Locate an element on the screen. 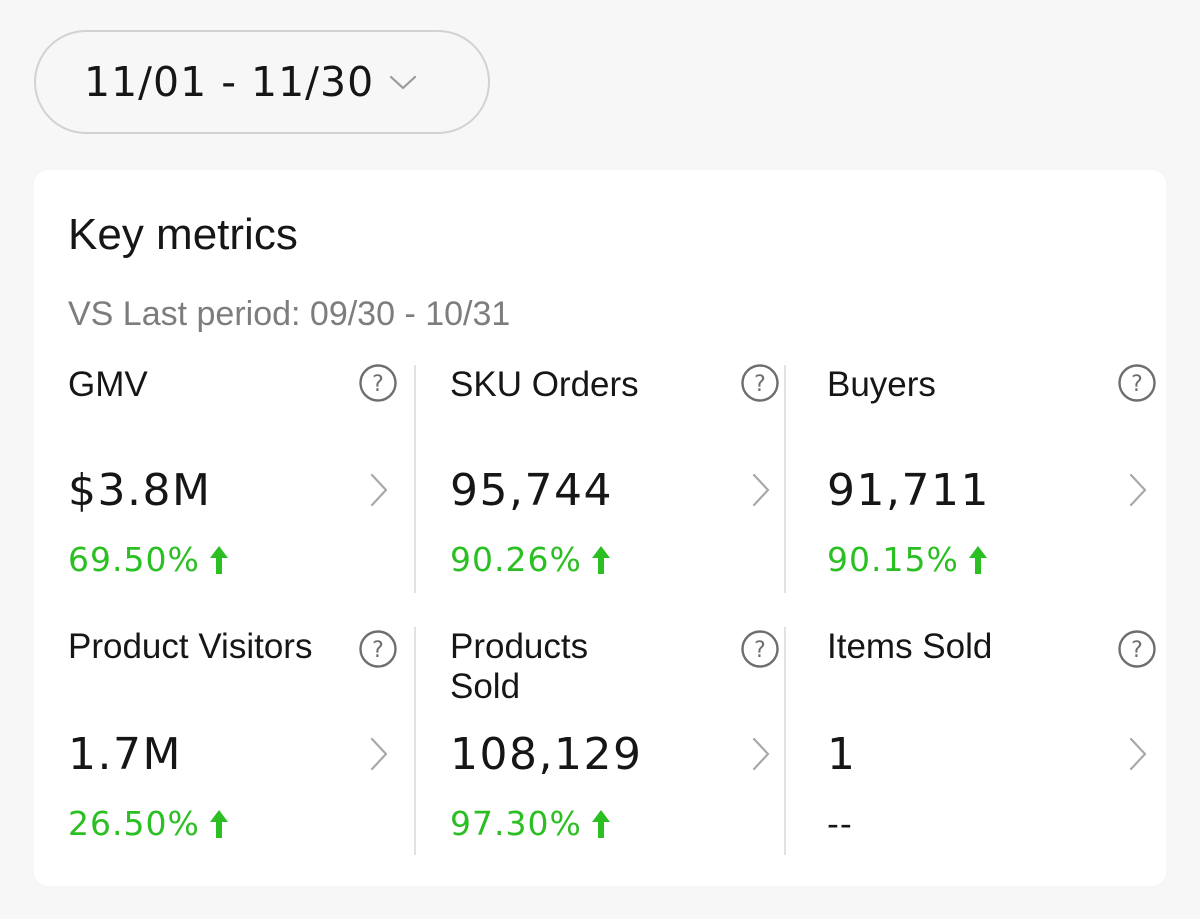  metric-change: -- is located at coordinates (840, 823).